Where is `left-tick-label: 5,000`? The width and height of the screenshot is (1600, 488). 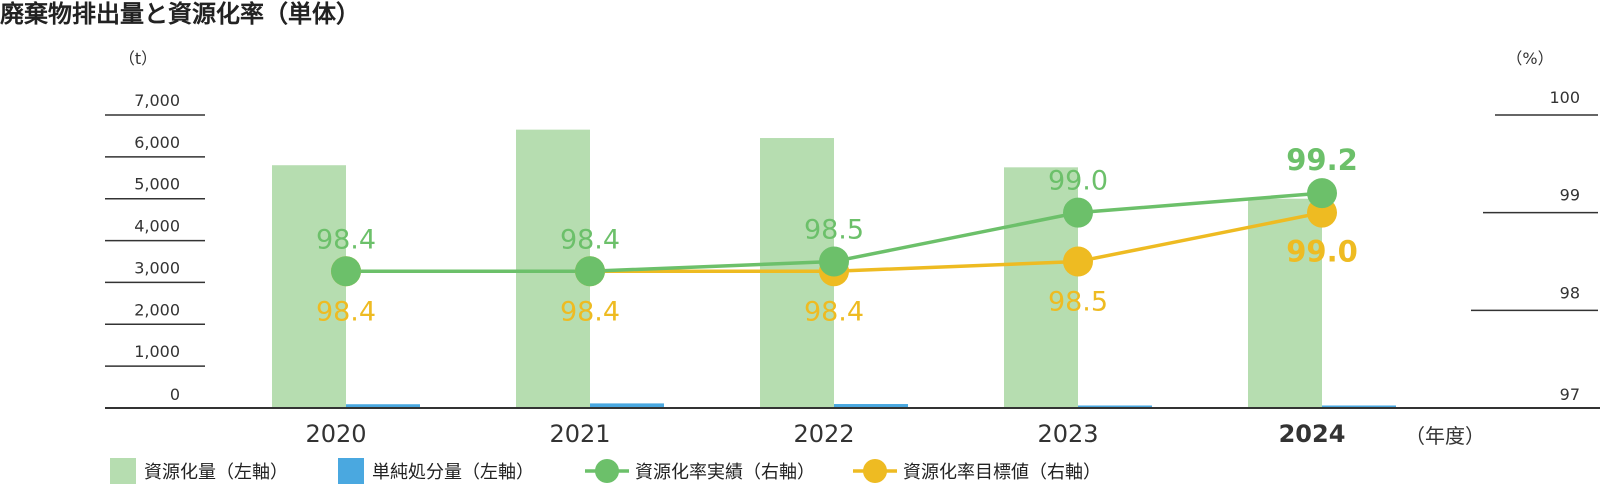 left-tick-label: 5,000 is located at coordinates (157, 184).